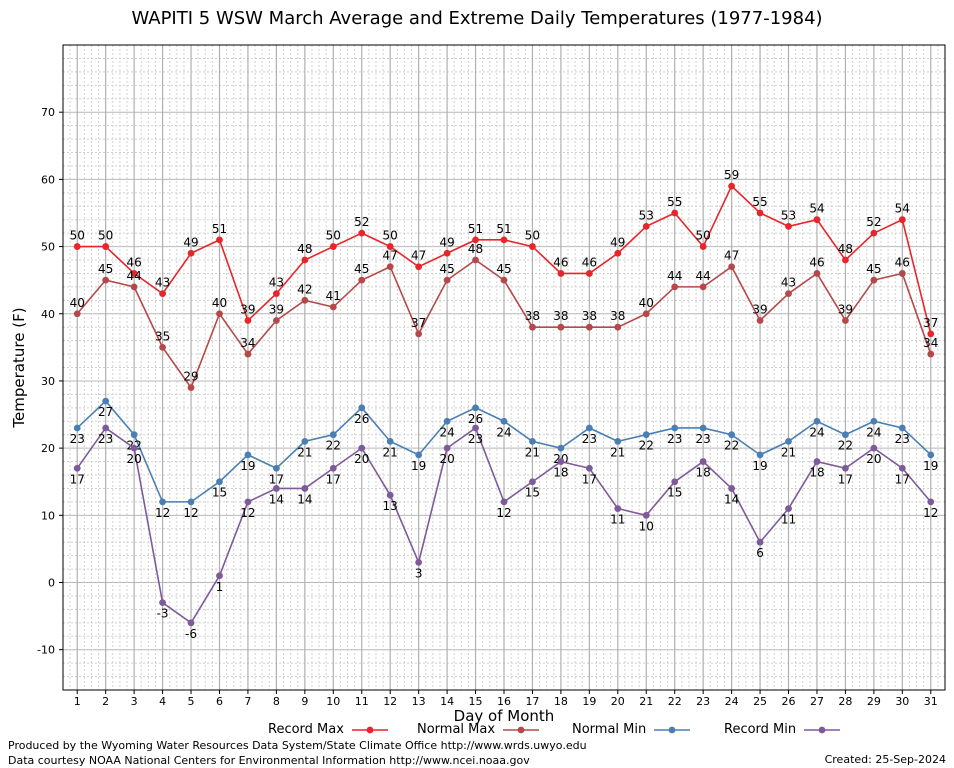 The height and width of the screenshot is (768, 954). What do you see at coordinates (617, 520) in the screenshot?
I see `data-label-record-min: 11` at bounding box center [617, 520].